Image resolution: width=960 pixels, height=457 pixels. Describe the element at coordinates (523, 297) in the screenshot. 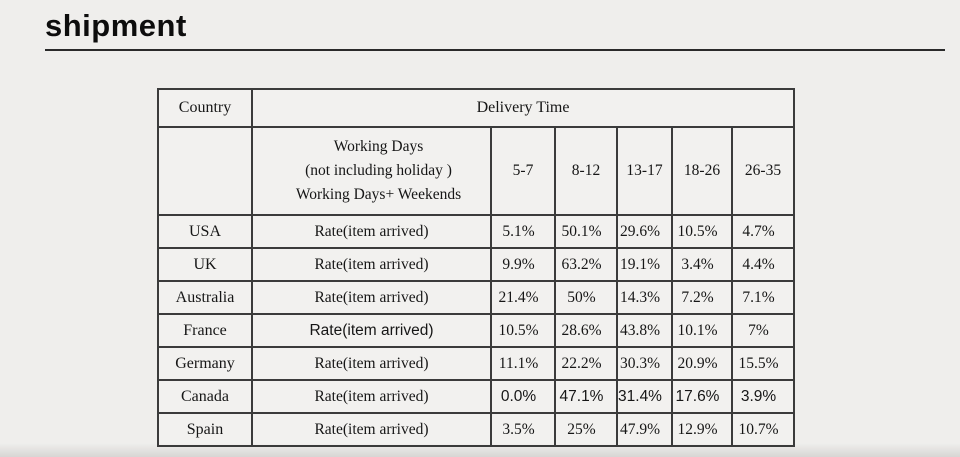

I see `rate-value-cell: 21.4%` at that location.